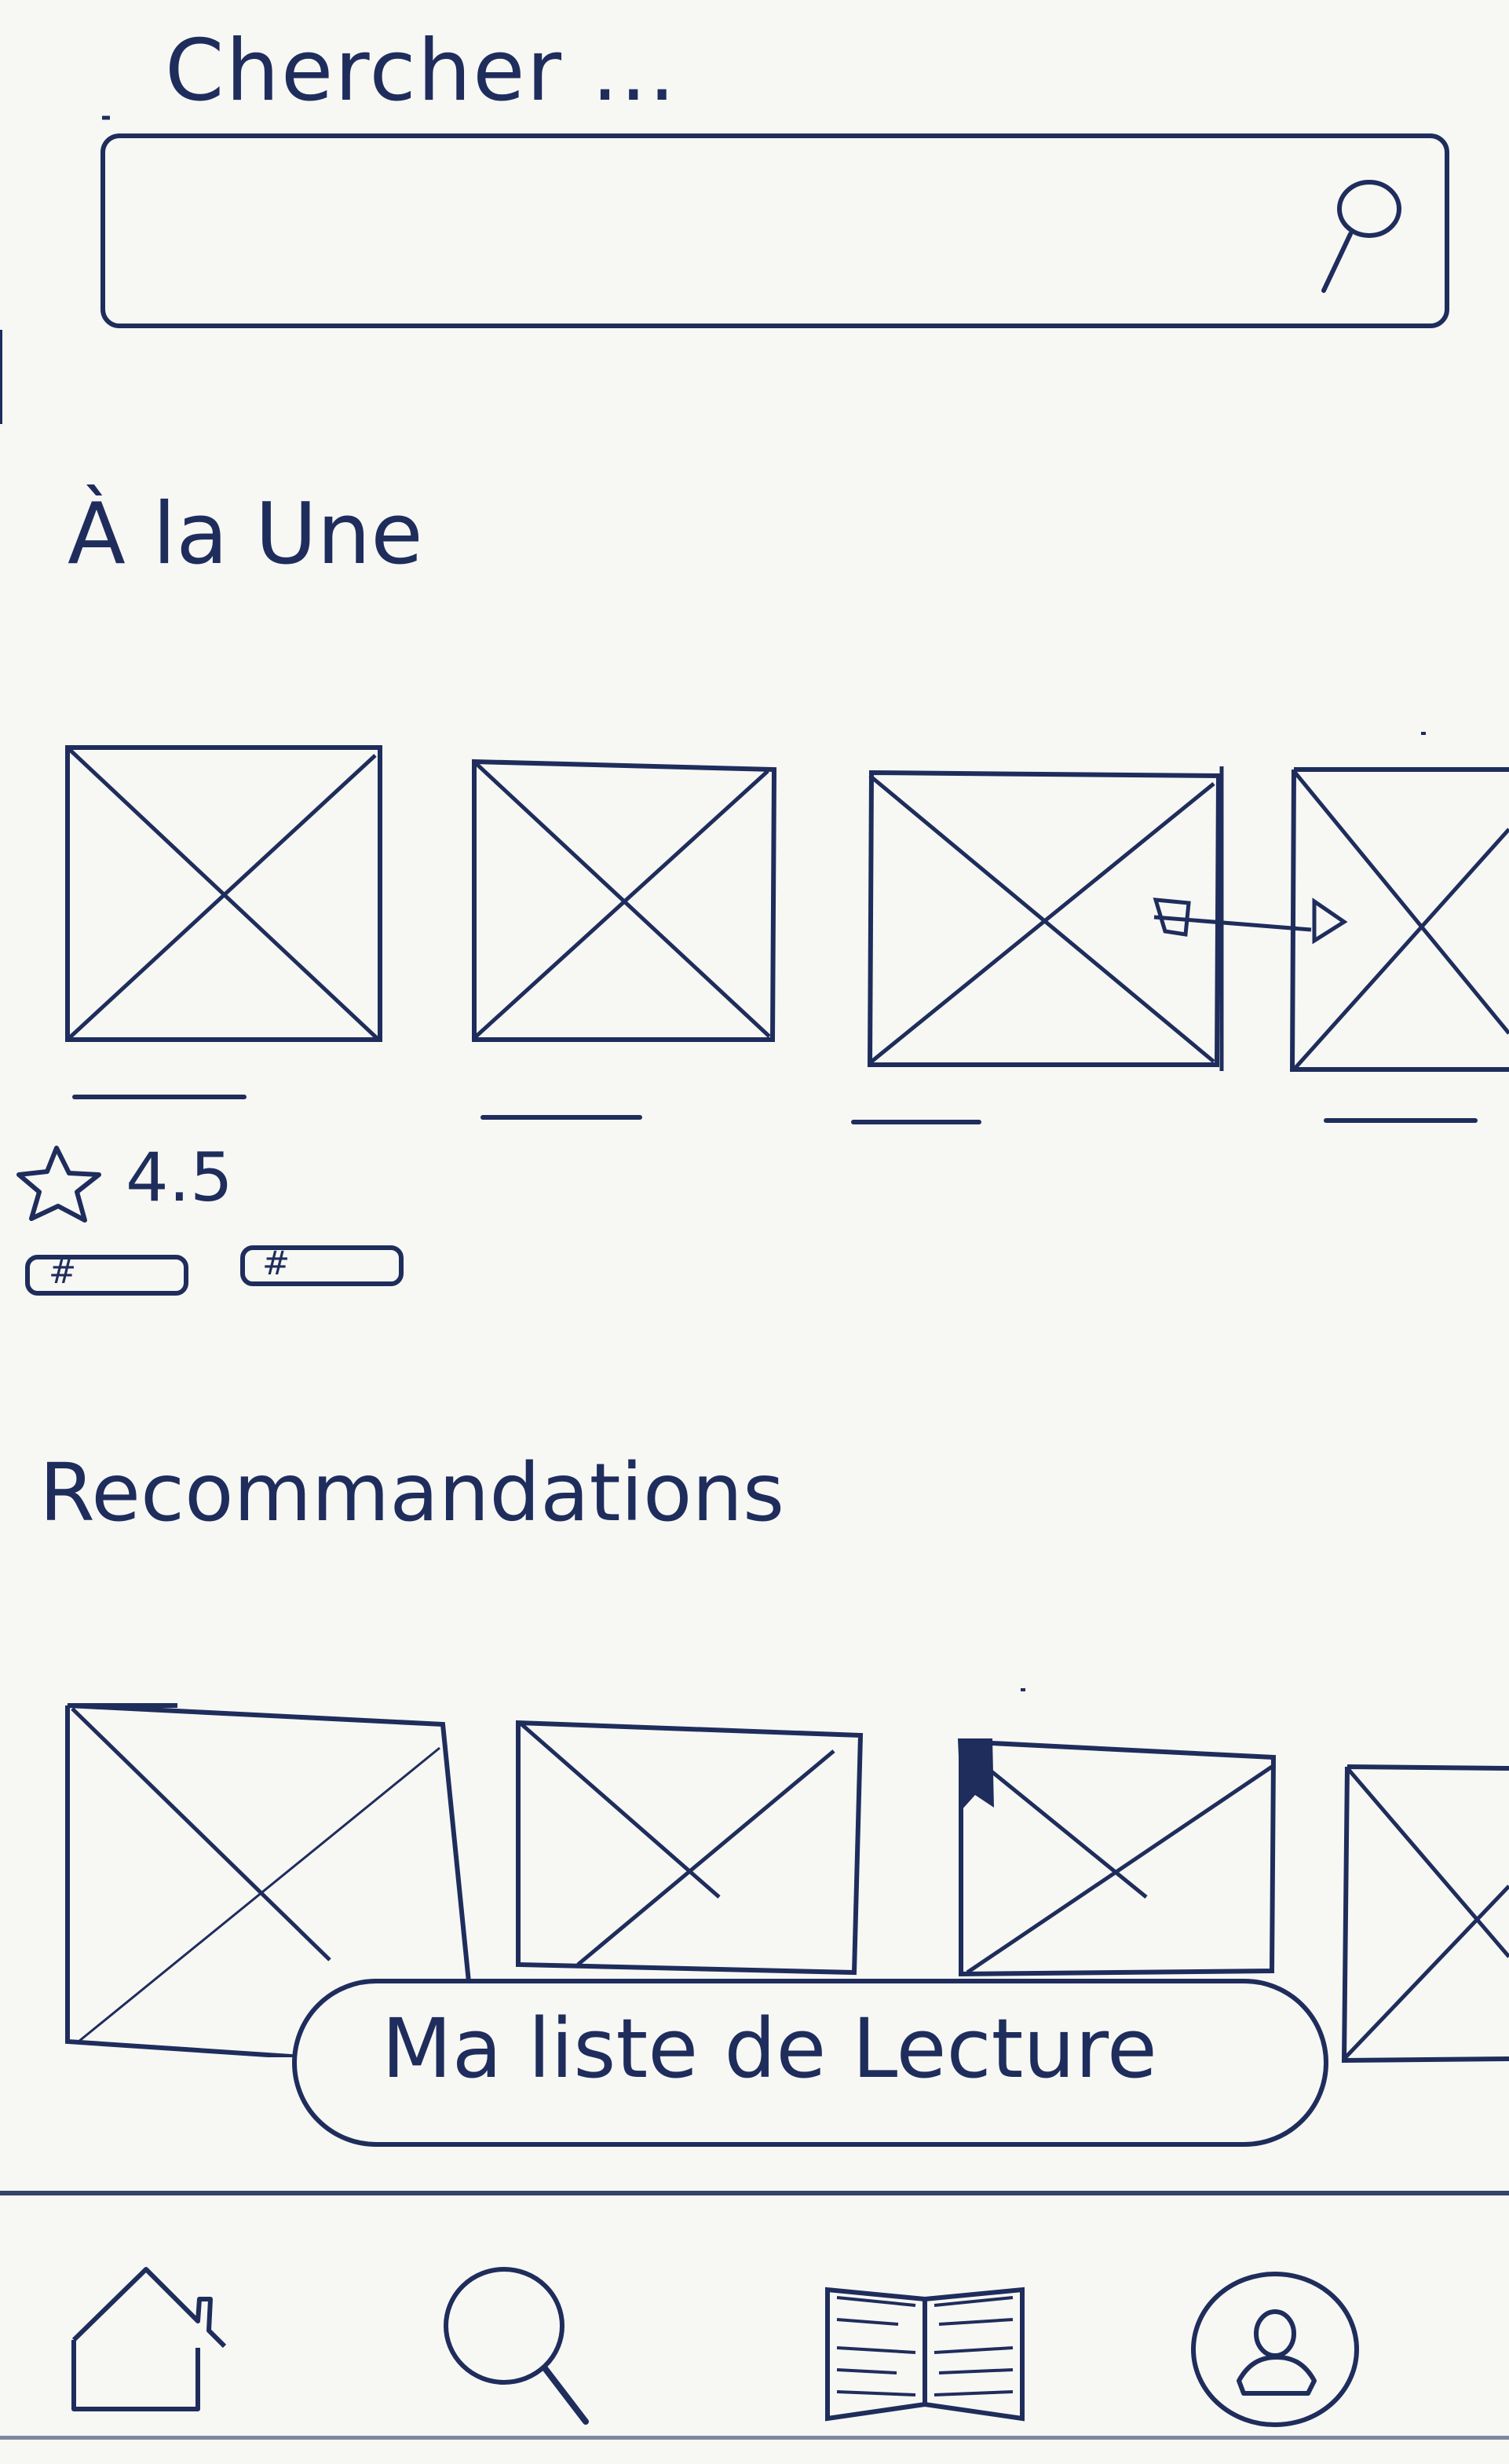  What do you see at coordinates (774, 231) in the screenshot?
I see `search-input` at bounding box center [774, 231].